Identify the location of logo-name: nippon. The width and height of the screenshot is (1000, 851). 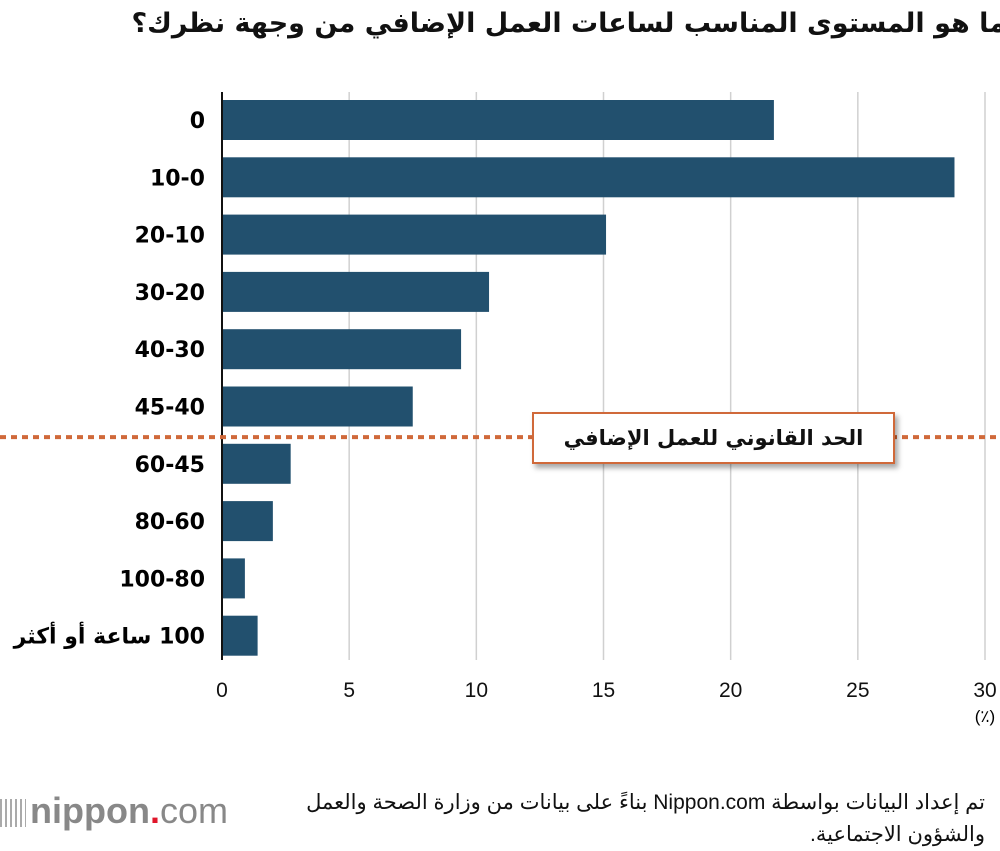
(90, 810).